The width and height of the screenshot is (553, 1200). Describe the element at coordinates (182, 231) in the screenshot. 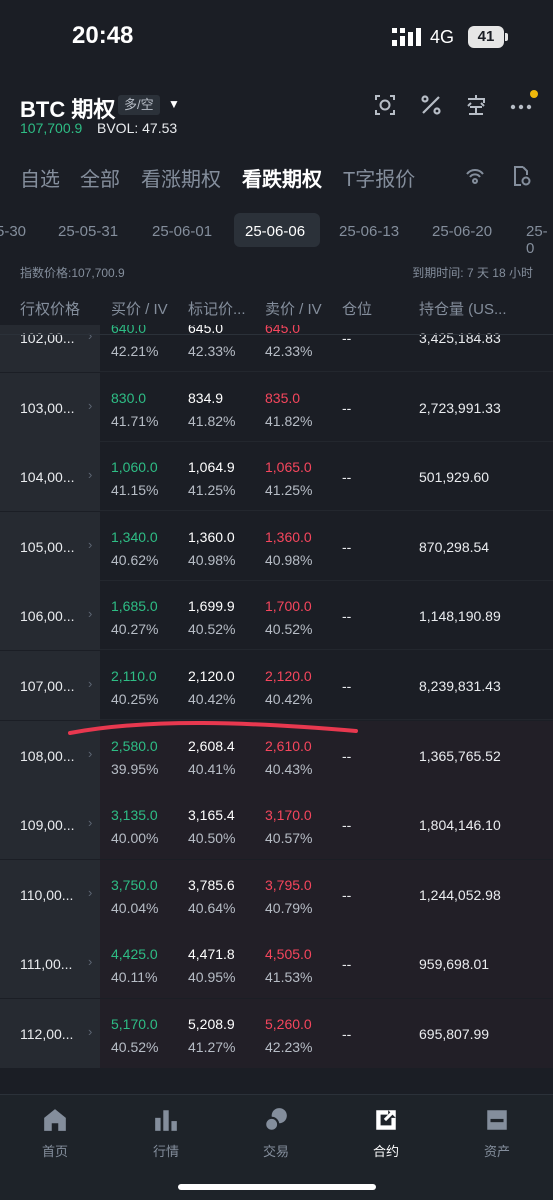

I see `date-chip: 25-06-01` at that location.